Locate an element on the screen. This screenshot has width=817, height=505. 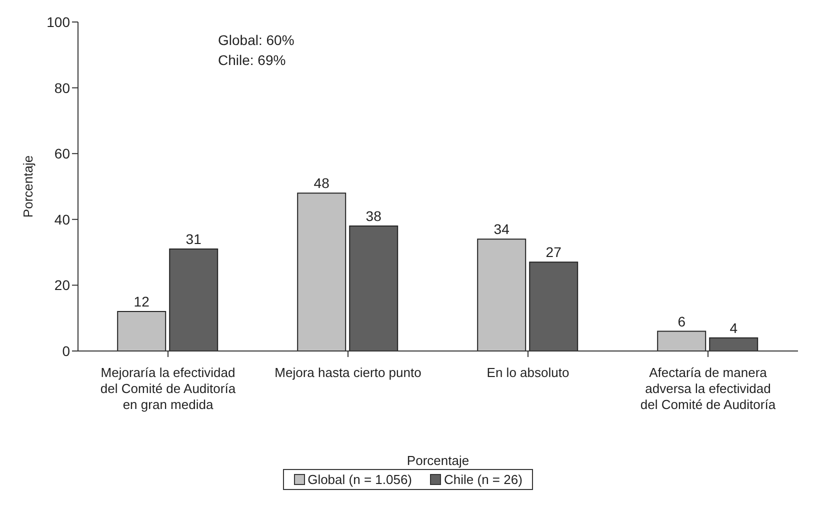
data-label: 27 is located at coordinates (554, 252).